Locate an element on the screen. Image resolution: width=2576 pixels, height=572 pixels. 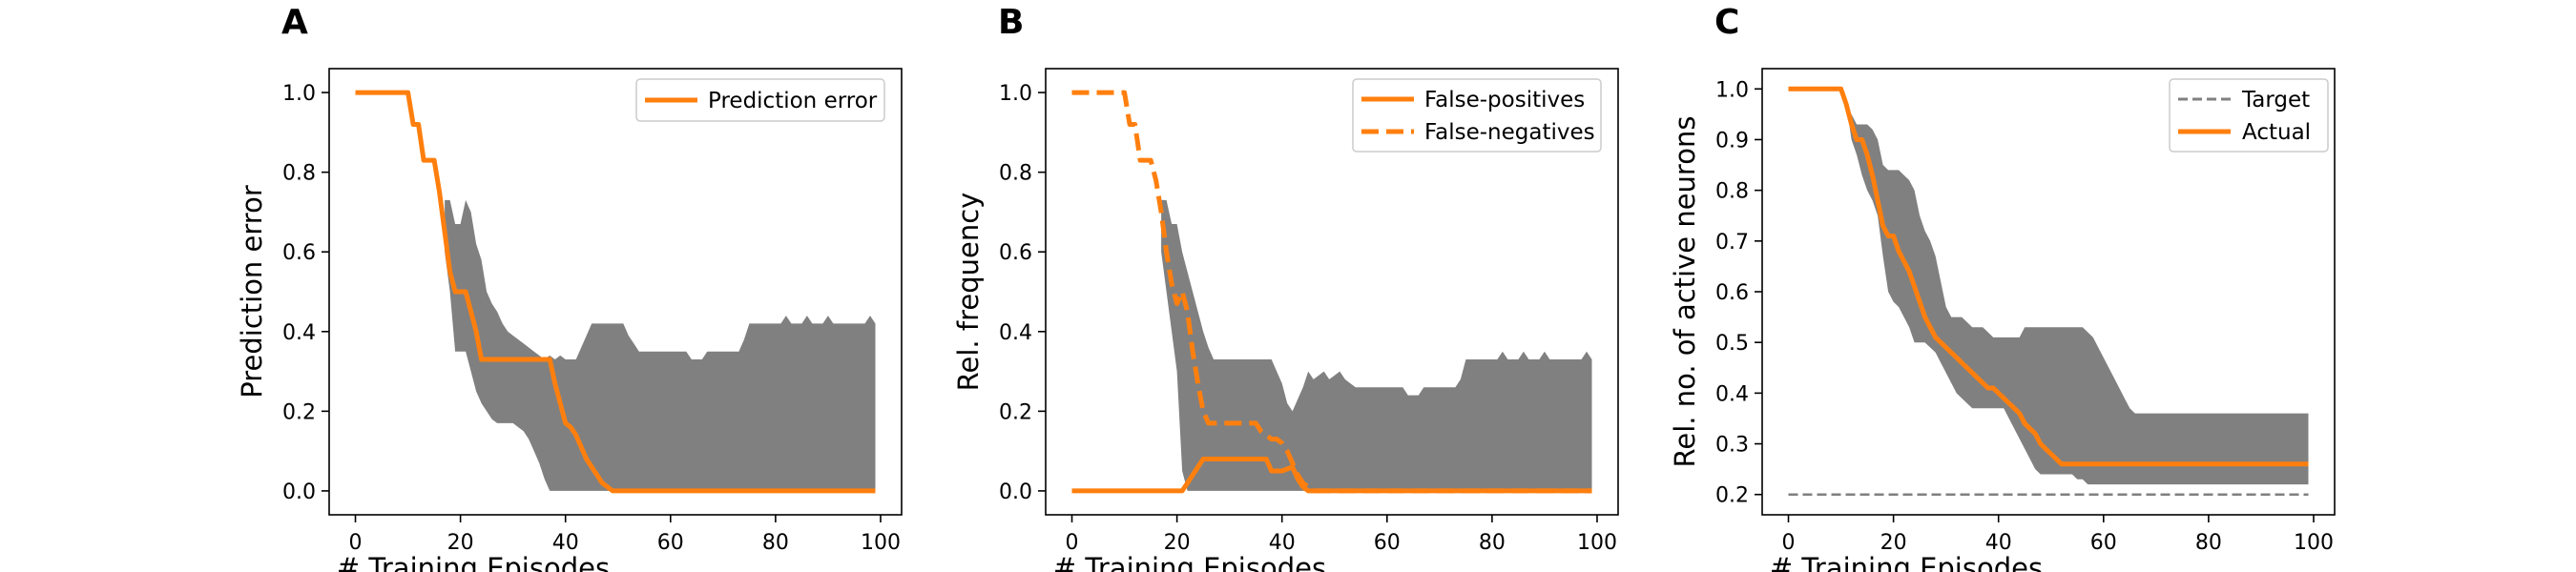
y-tick-label: 0.9 is located at coordinates (1732, 141).